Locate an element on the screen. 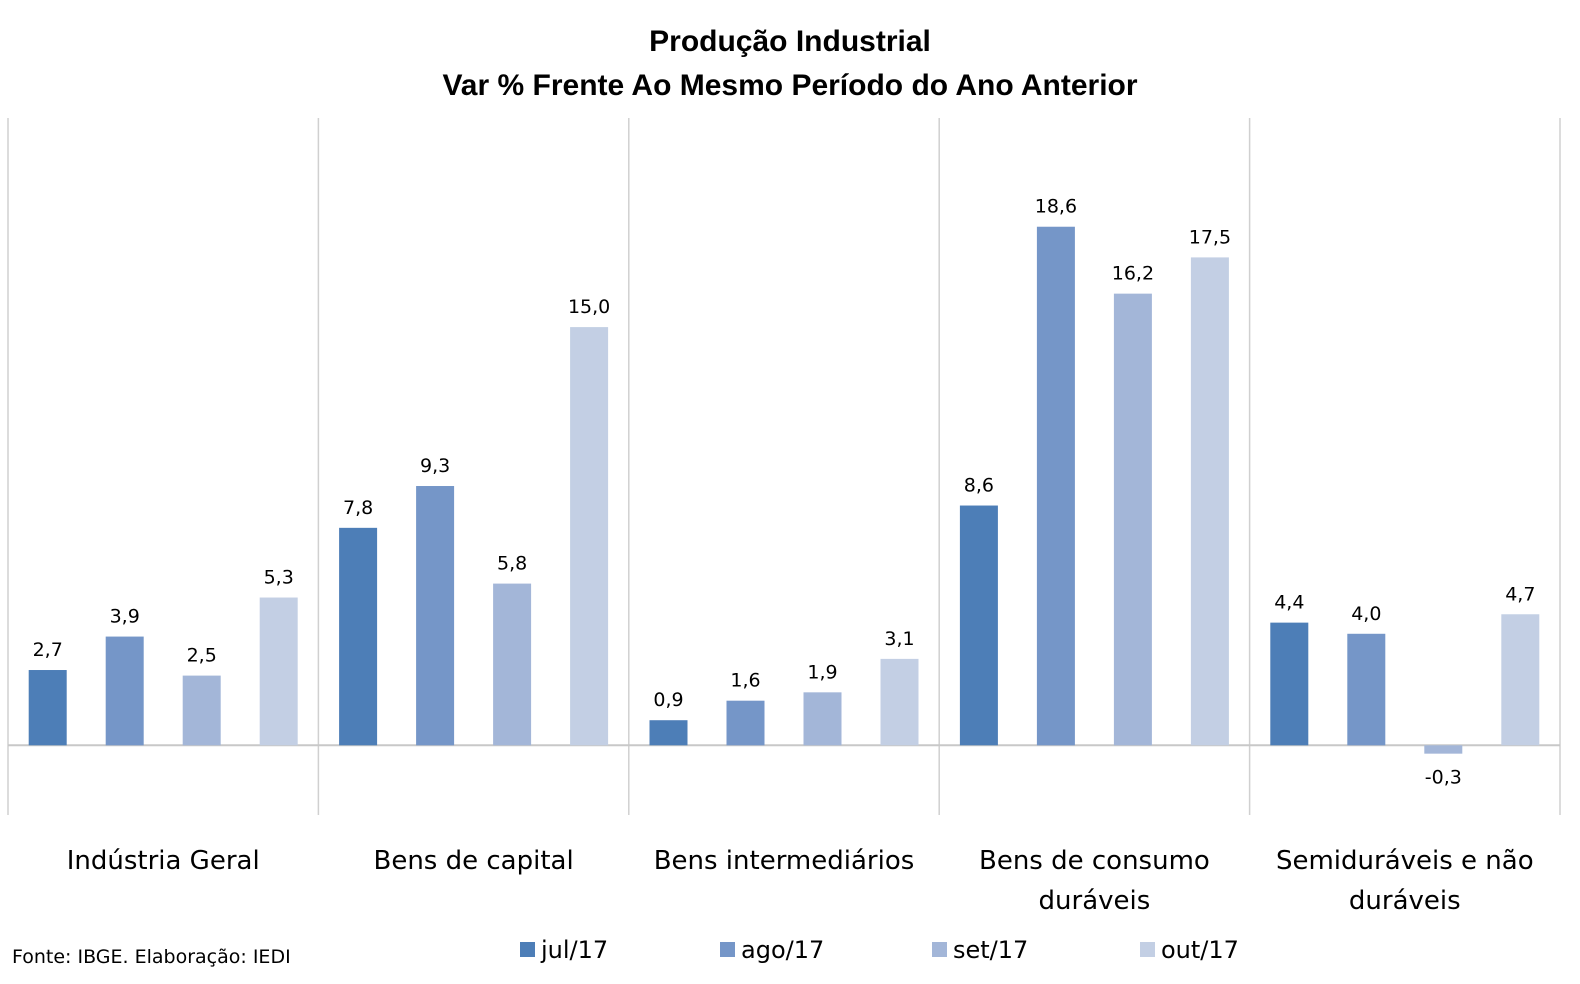 The width and height of the screenshot is (1580, 984). data-label: 15,0 is located at coordinates (589, 307).